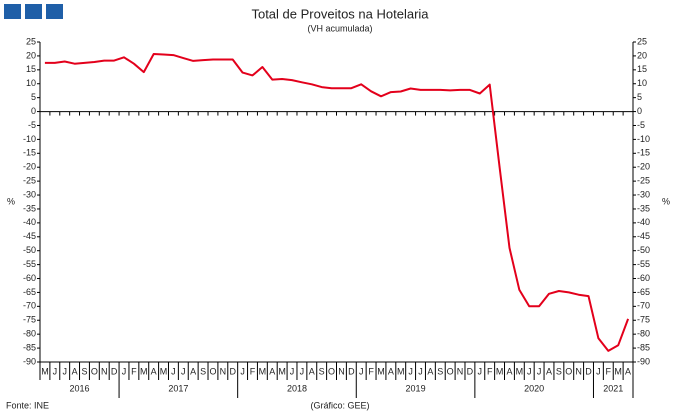  What do you see at coordinates (29, 334) in the screenshot?
I see `y-tick-label: -80` at bounding box center [29, 334].